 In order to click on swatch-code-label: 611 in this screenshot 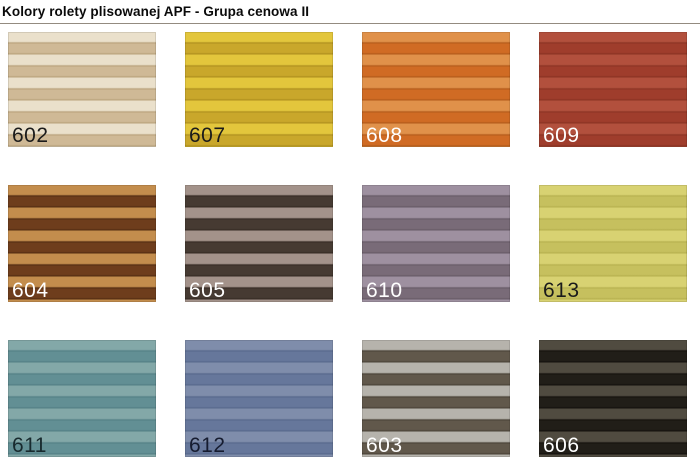, I will do `click(29, 445)`.